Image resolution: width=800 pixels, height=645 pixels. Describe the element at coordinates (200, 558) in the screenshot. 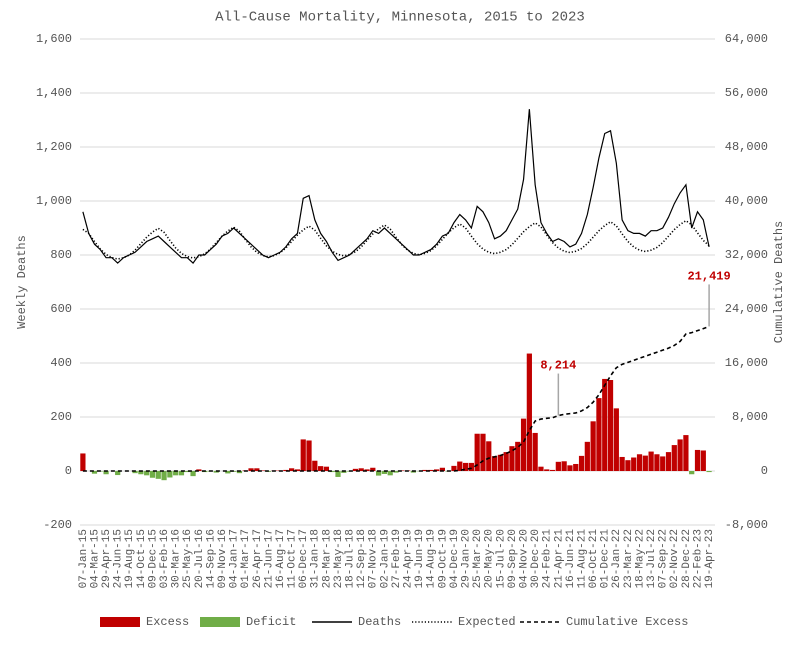

I see `x-tick-label: 20-Jul-16` at that location.